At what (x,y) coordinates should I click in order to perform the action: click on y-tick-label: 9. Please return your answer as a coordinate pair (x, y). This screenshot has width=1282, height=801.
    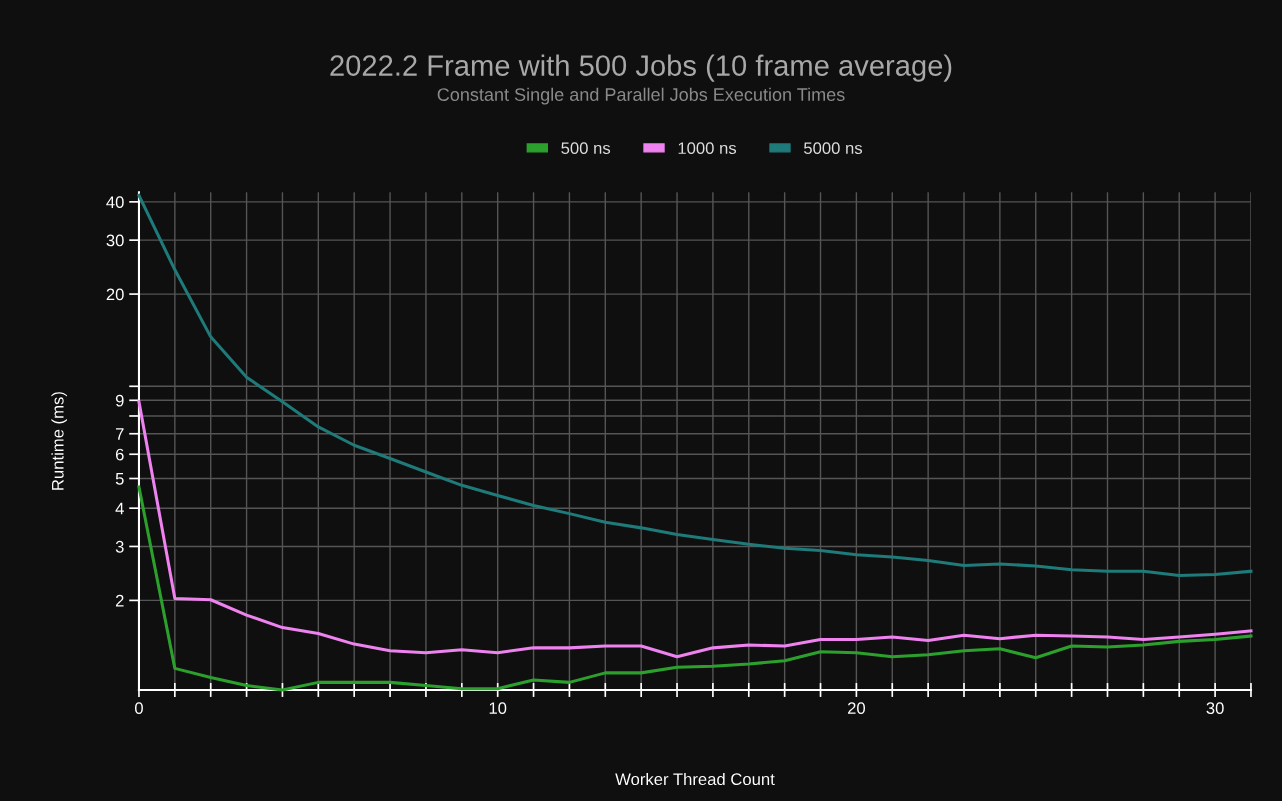
    Looking at the image, I should click on (119, 400).